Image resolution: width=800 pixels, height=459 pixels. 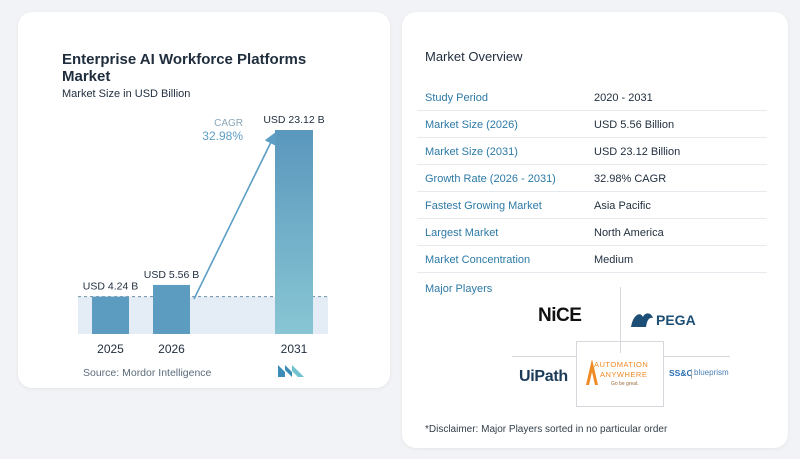 What do you see at coordinates (235, 215) in the screenshot?
I see `cagr-arrow` at bounding box center [235, 215].